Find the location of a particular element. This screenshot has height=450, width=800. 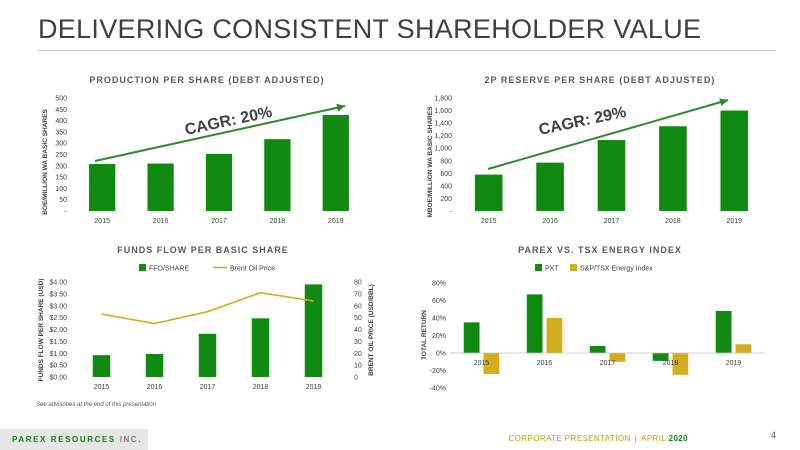

legend-label-tsx: S&P/TSX Energy Index is located at coordinates (616, 269).